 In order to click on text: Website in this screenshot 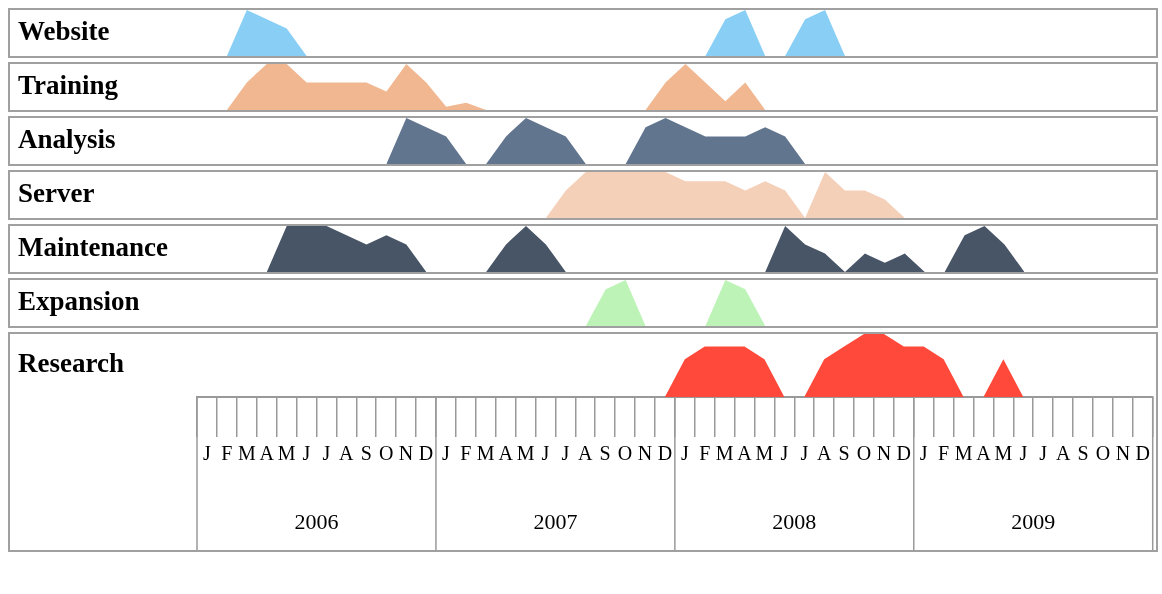, I will do `click(64, 30)`.